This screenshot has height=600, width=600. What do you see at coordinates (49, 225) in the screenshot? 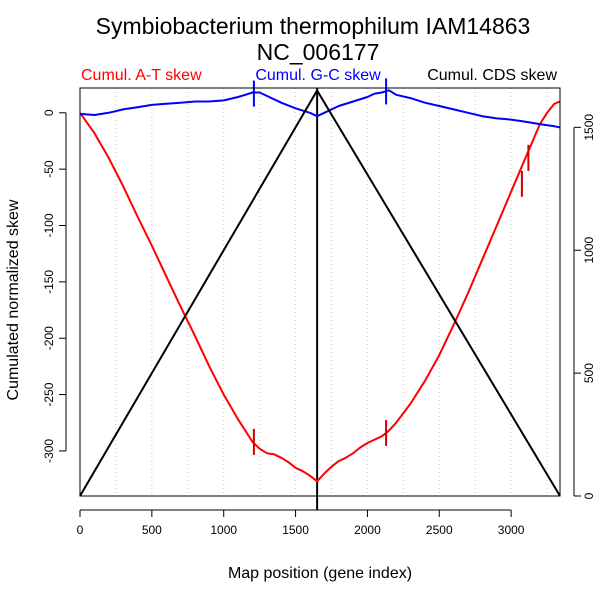
I see `y-tick-label: -100` at bounding box center [49, 225].